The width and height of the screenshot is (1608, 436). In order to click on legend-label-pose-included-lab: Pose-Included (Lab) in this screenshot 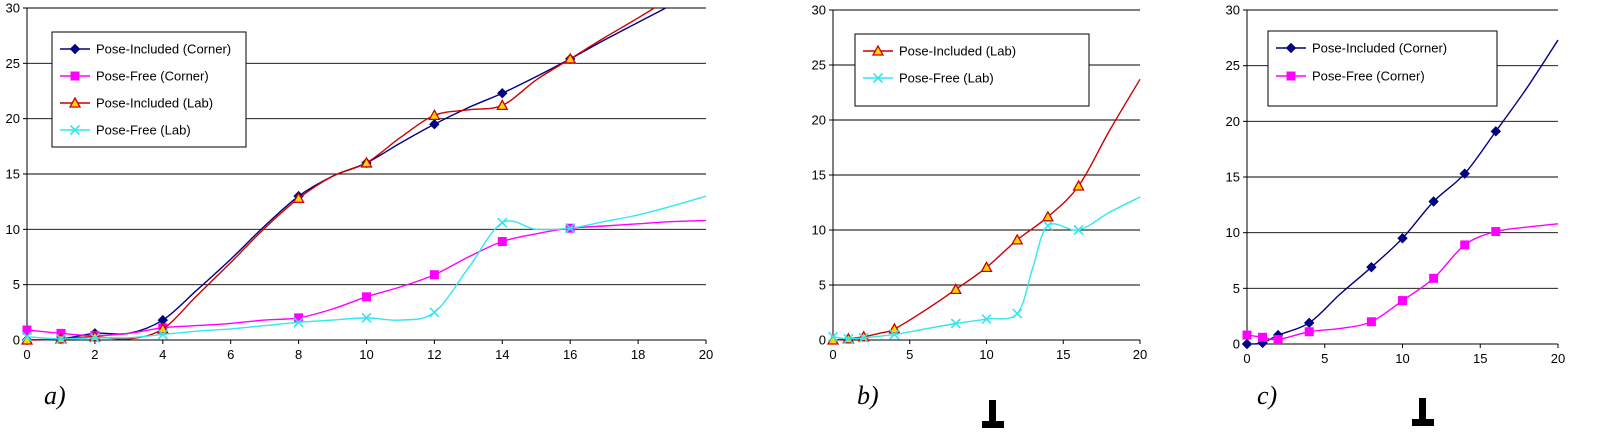, I will do `click(957, 51)`.